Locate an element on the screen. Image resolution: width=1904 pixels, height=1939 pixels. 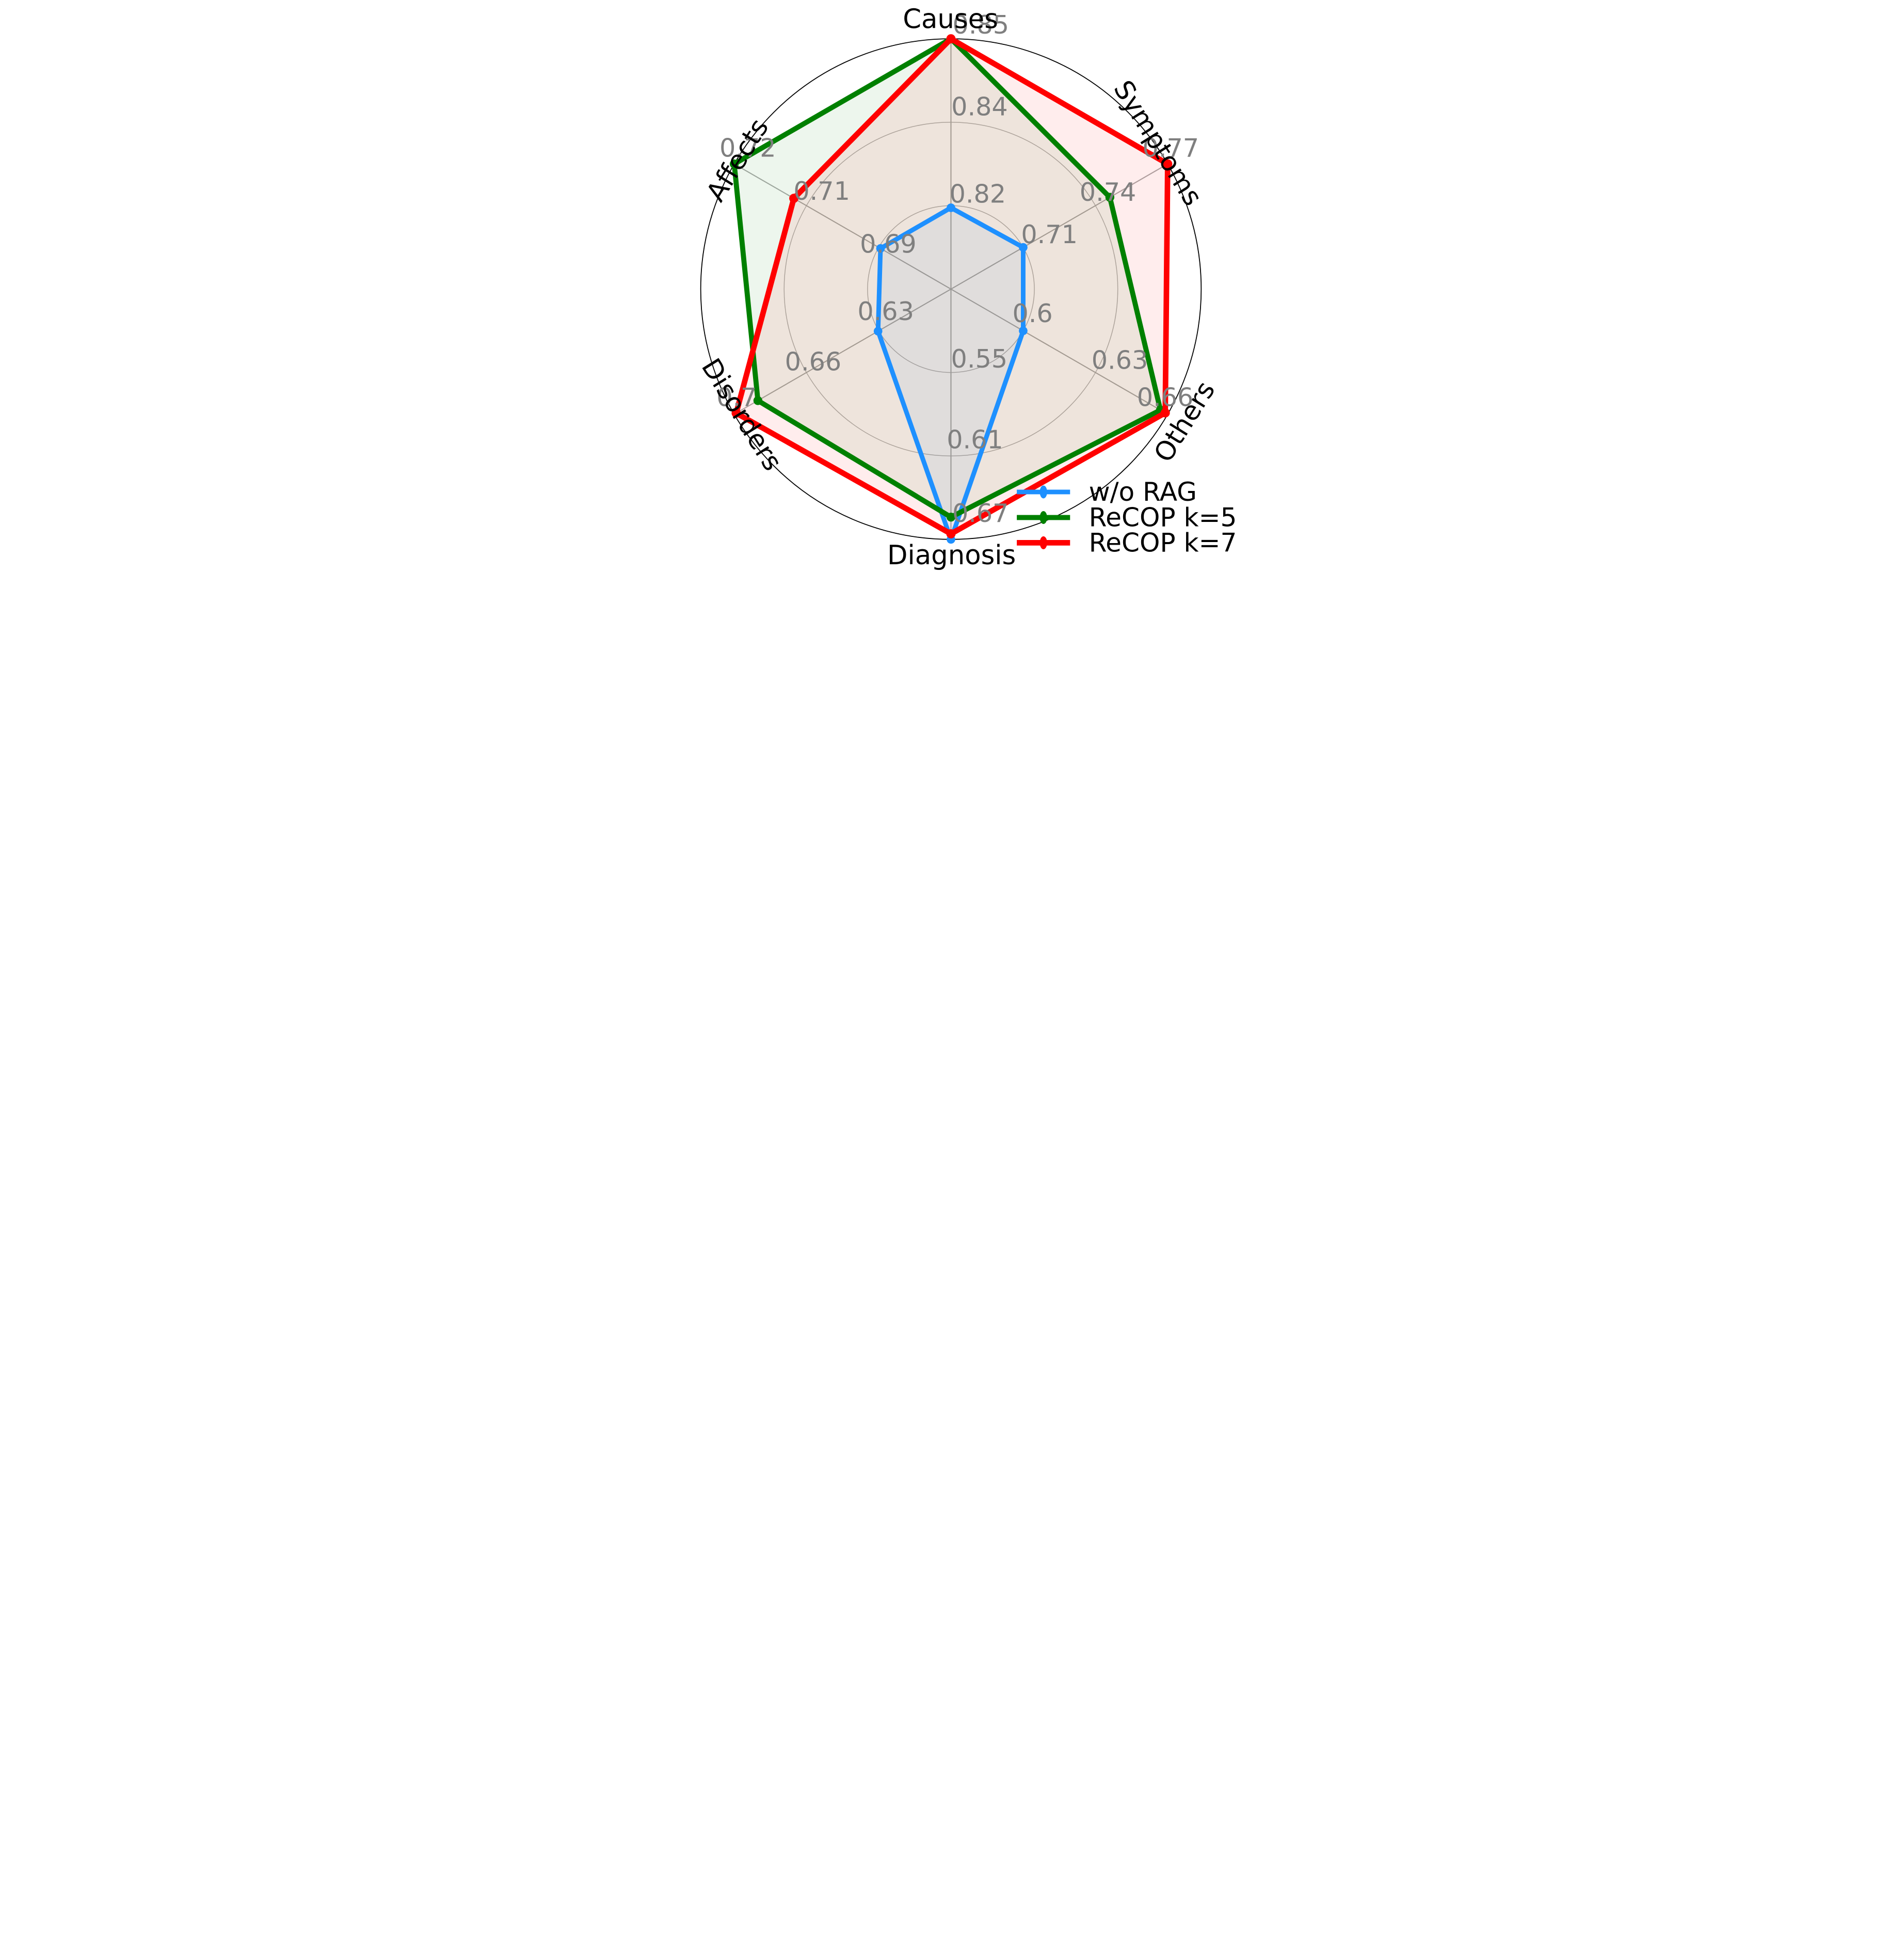
series-w-o-rag is located at coordinates (950, 374).